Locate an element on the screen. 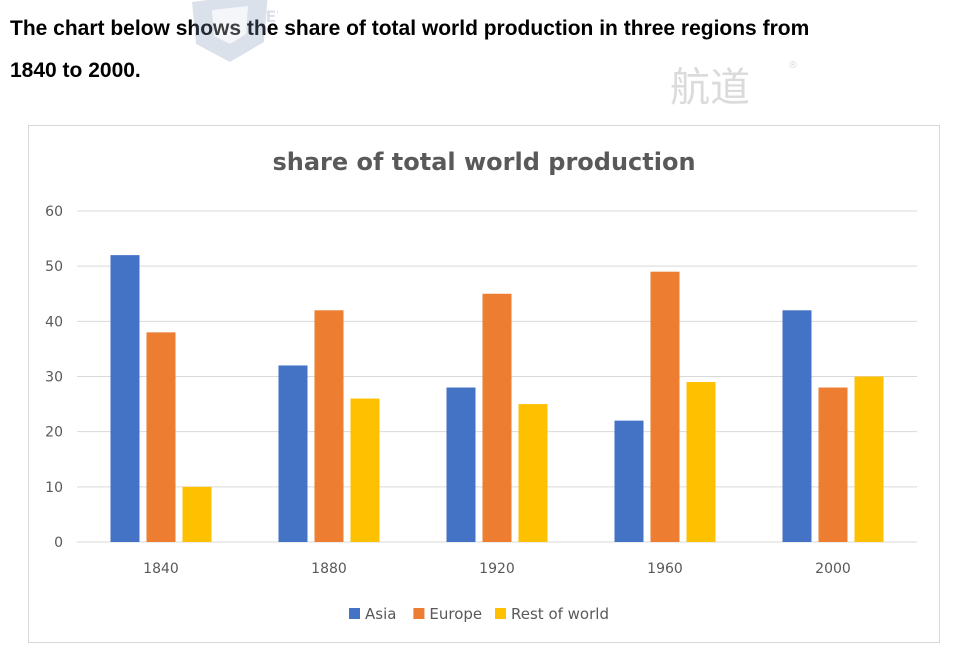 The width and height of the screenshot is (960, 662). y-tick-label: 30 is located at coordinates (54, 378).